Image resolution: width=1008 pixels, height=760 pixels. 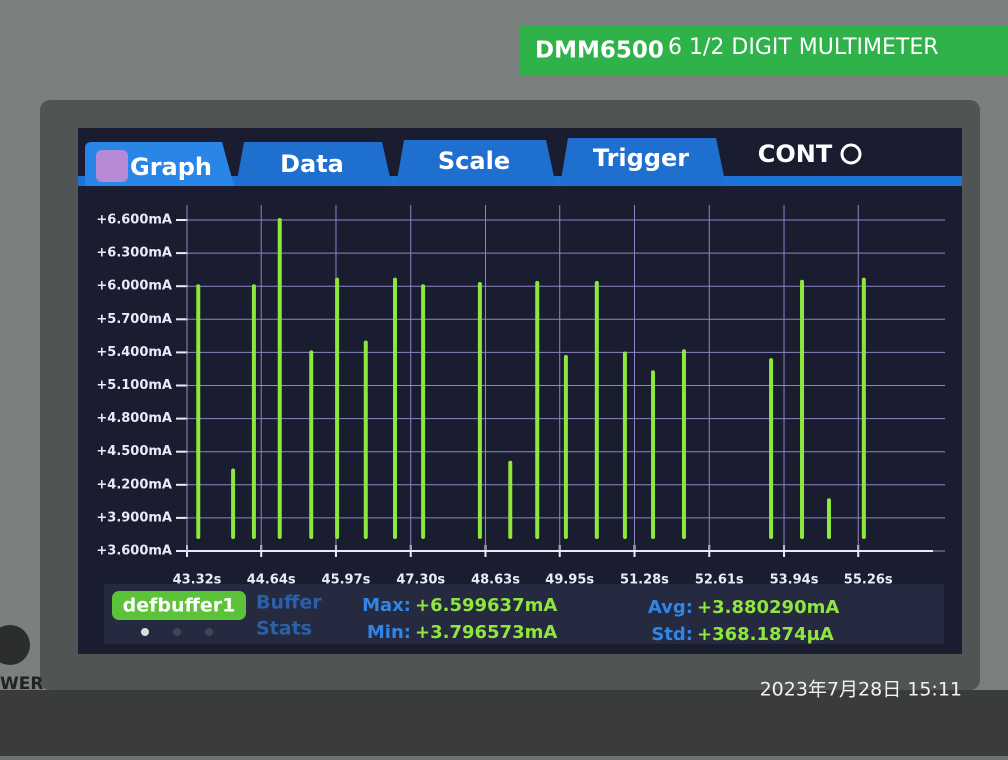 I want to click on stat-value: +6.599637mA, so click(x=486, y=605).